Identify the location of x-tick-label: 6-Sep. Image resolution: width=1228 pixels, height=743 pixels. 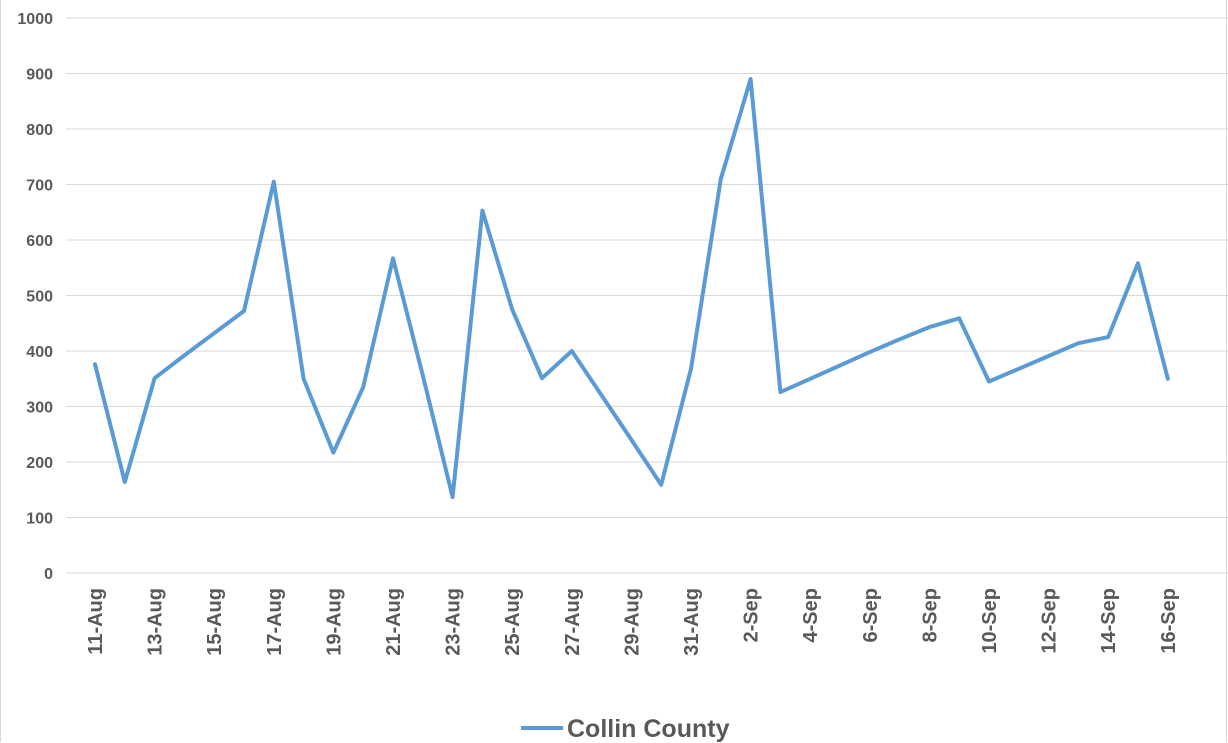
(871, 615).